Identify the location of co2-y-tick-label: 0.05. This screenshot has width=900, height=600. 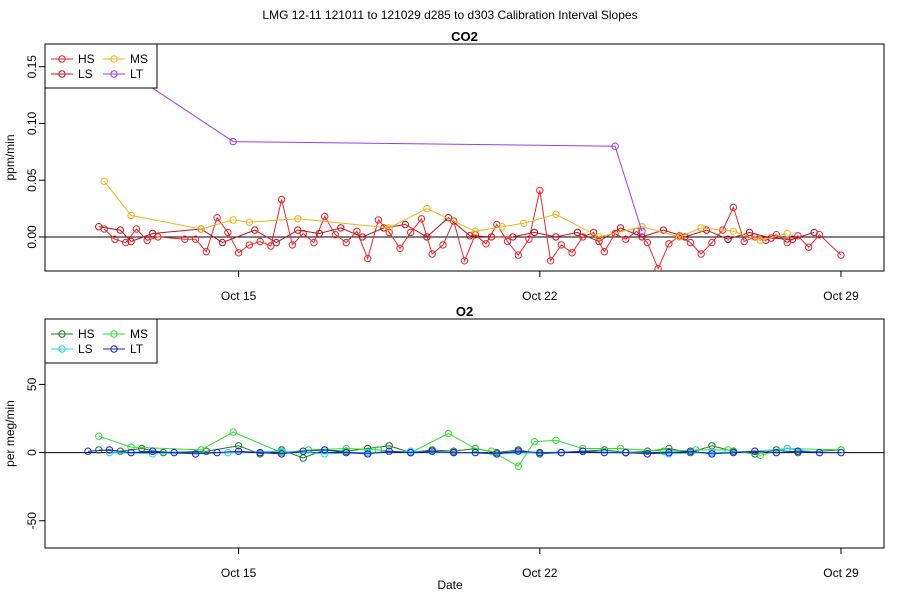
(32, 180).